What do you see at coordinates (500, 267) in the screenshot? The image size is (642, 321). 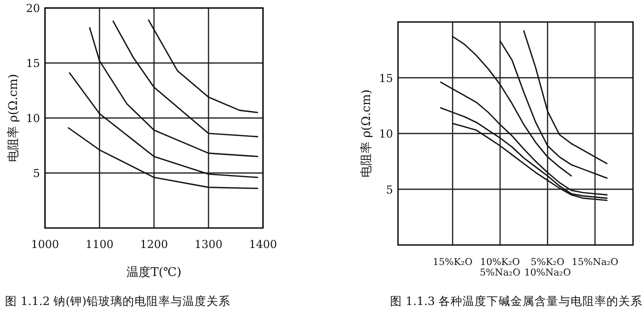 I see `x-tick-label: 10%K₂O 5%Na₂O` at bounding box center [500, 267].